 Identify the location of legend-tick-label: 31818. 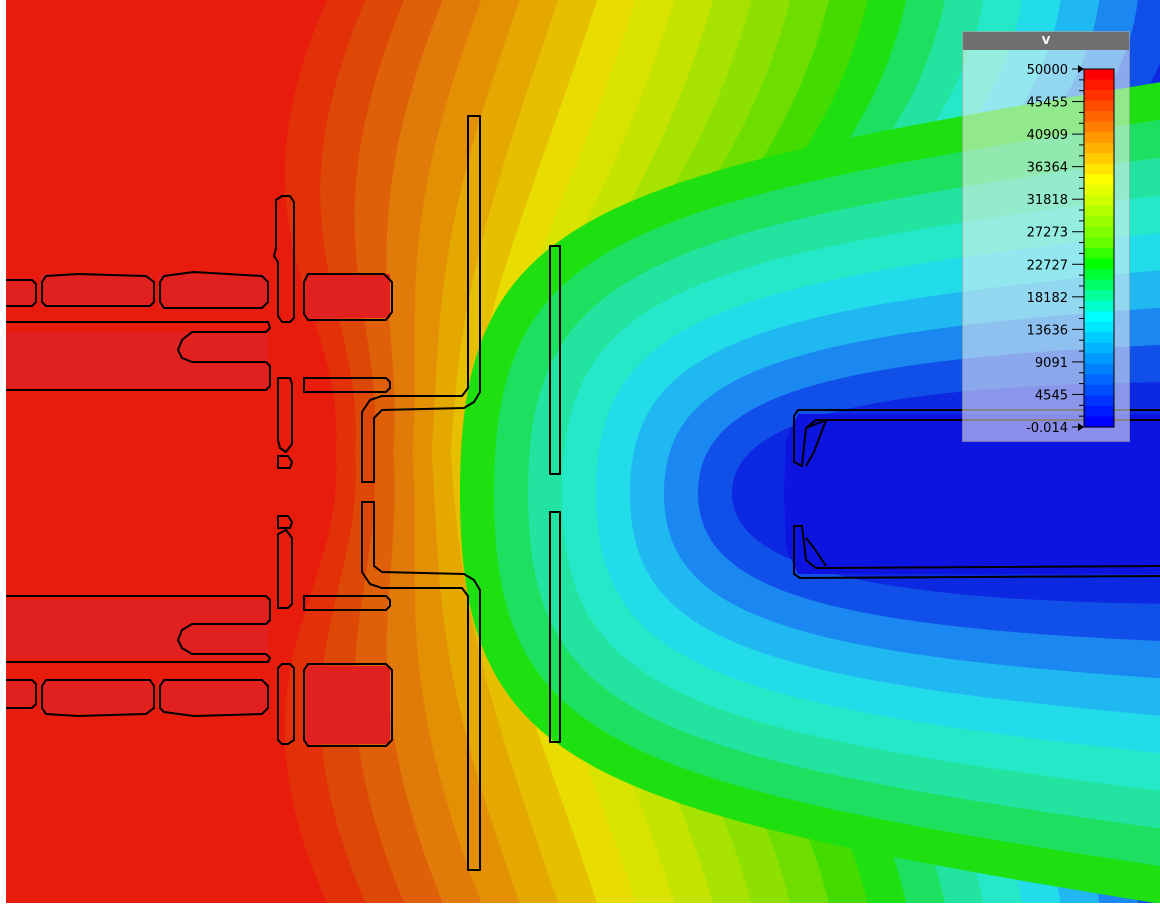
(1047, 200).